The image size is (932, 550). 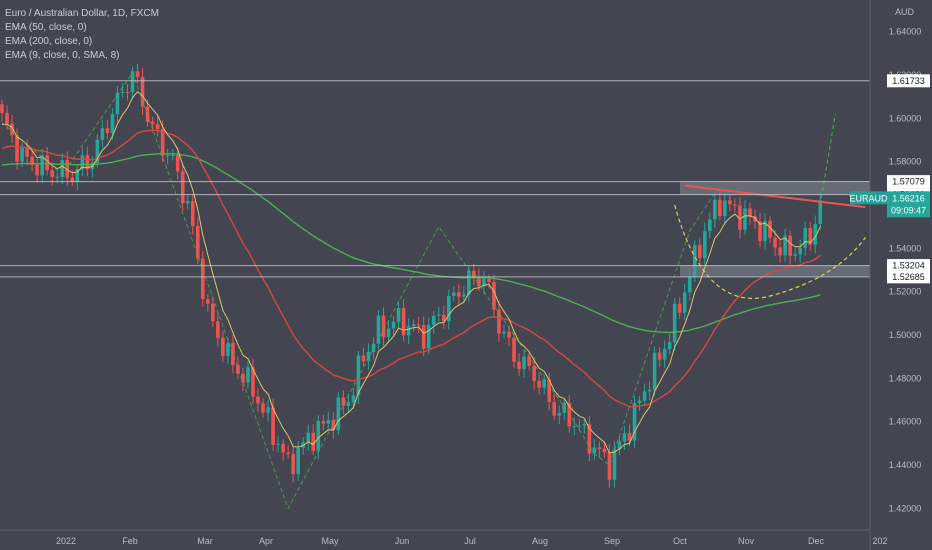 I want to click on breakout-projection, so click(x=827, y=159).